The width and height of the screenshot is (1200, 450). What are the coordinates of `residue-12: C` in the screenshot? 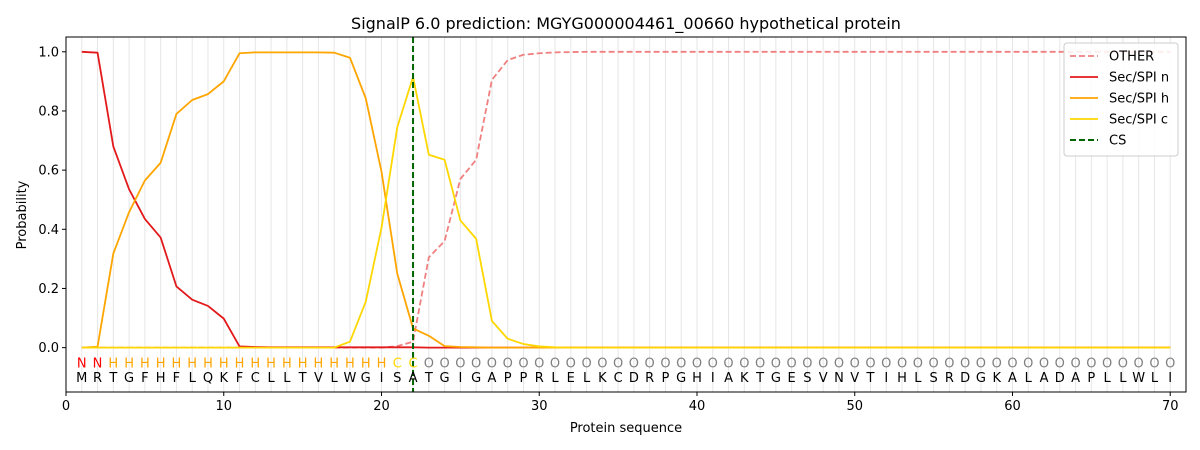 It's located at (255, 378).